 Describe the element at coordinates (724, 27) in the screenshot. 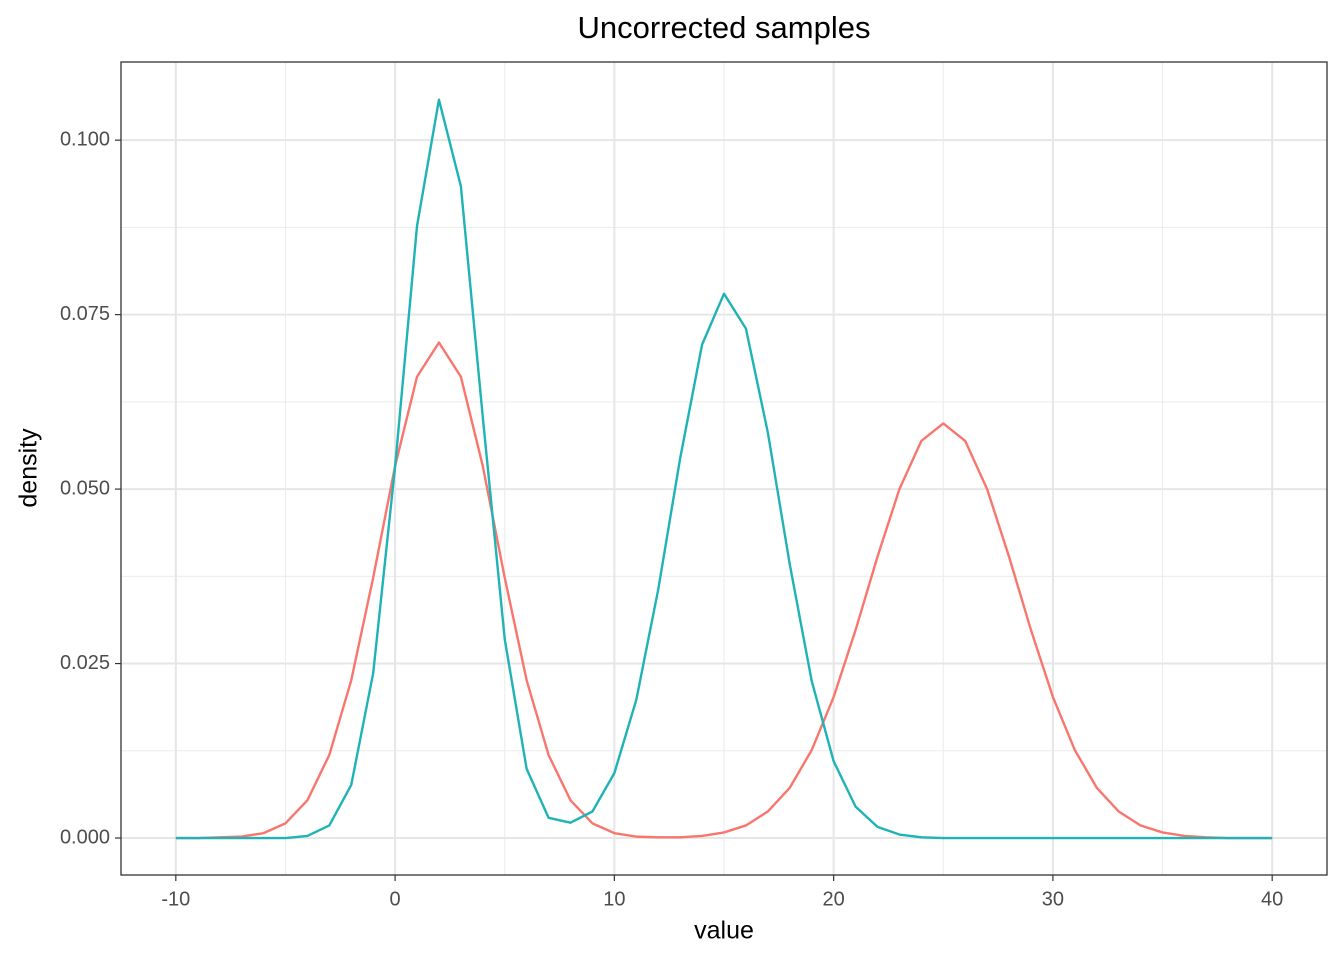

I see `chart-title: Uncorrected samples` at that location.